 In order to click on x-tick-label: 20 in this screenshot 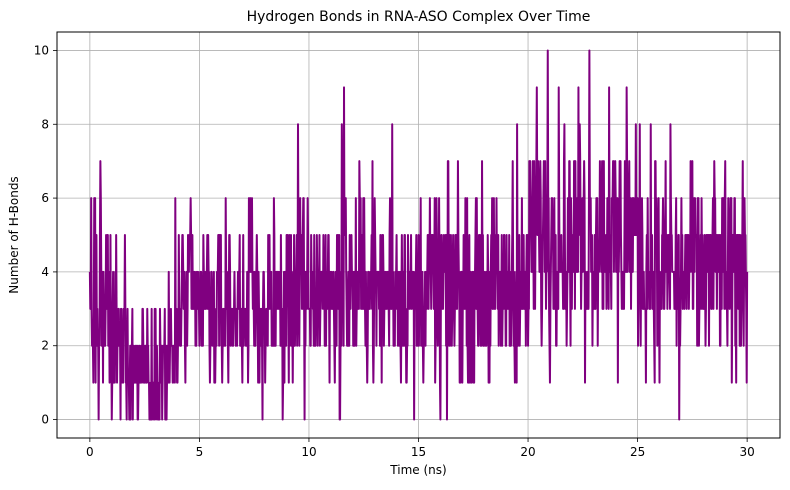, I will do `click(527, 452)`.